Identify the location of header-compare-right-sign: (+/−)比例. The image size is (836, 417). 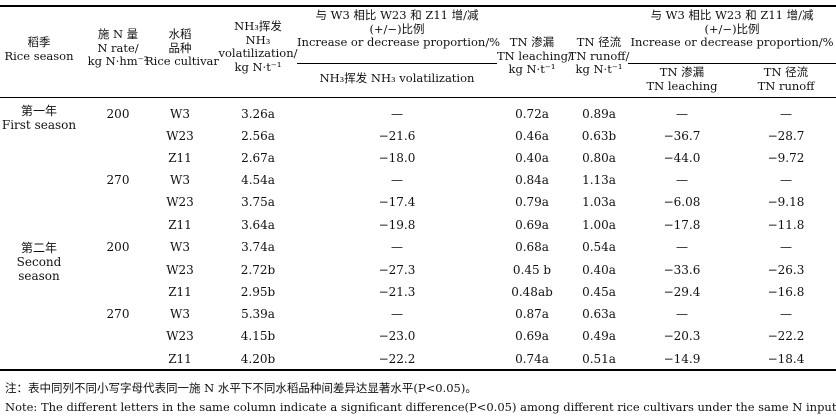
(732, 28).